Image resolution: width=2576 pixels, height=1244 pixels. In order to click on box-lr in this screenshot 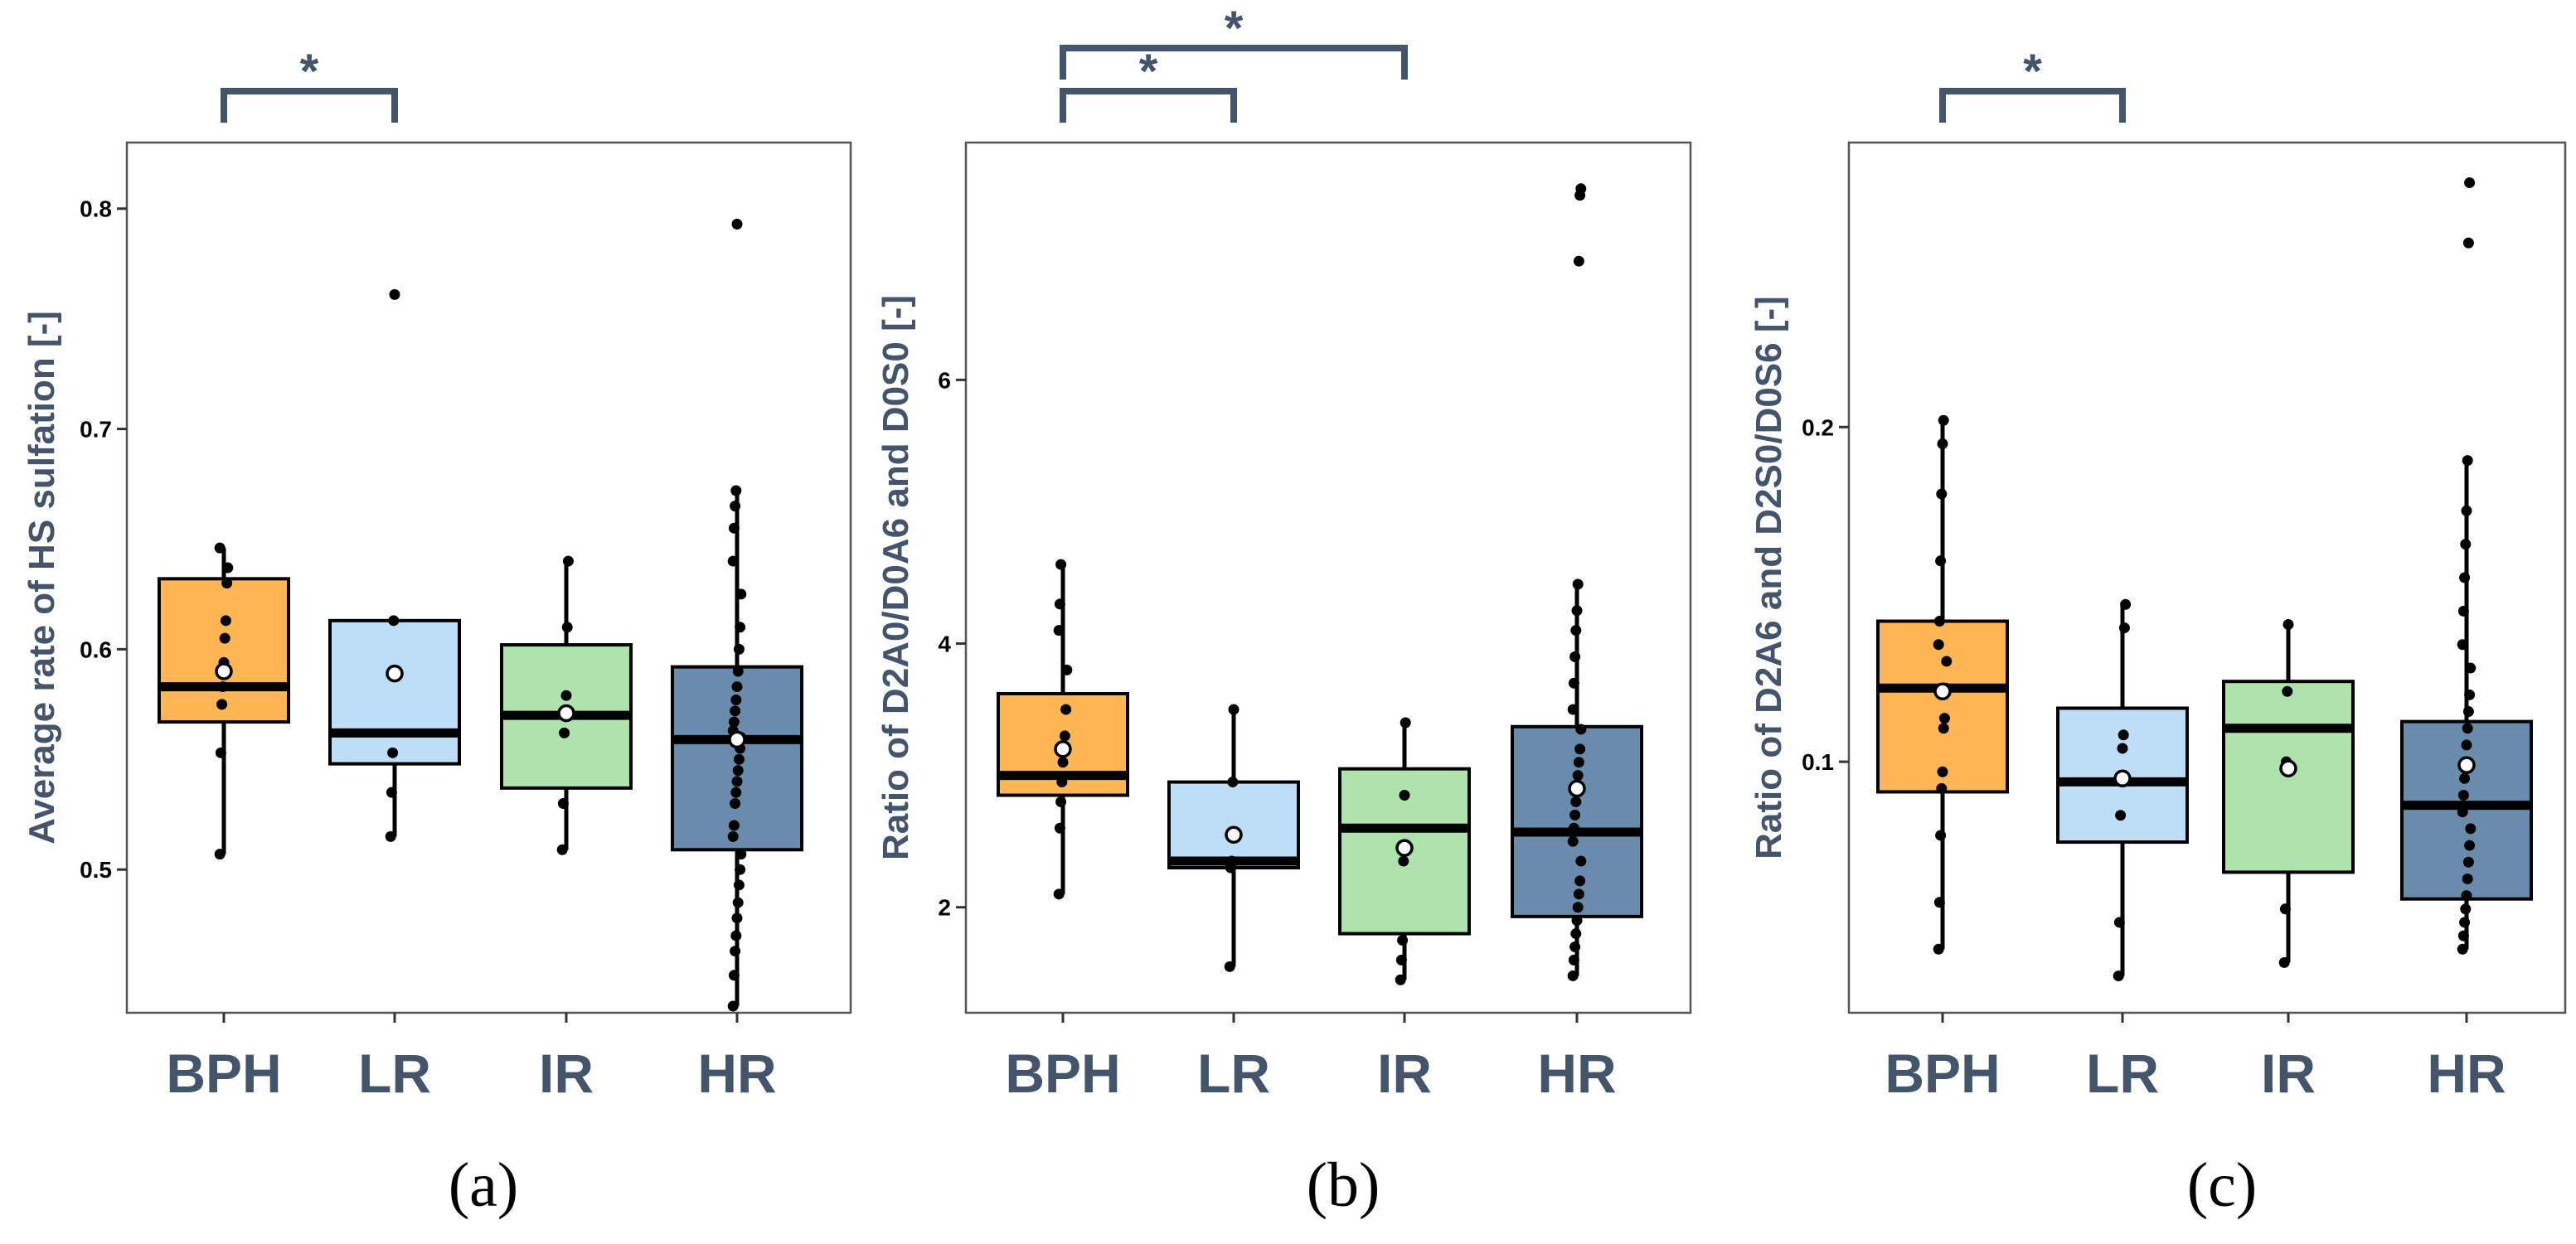, I will do `click(2122, 811)`.